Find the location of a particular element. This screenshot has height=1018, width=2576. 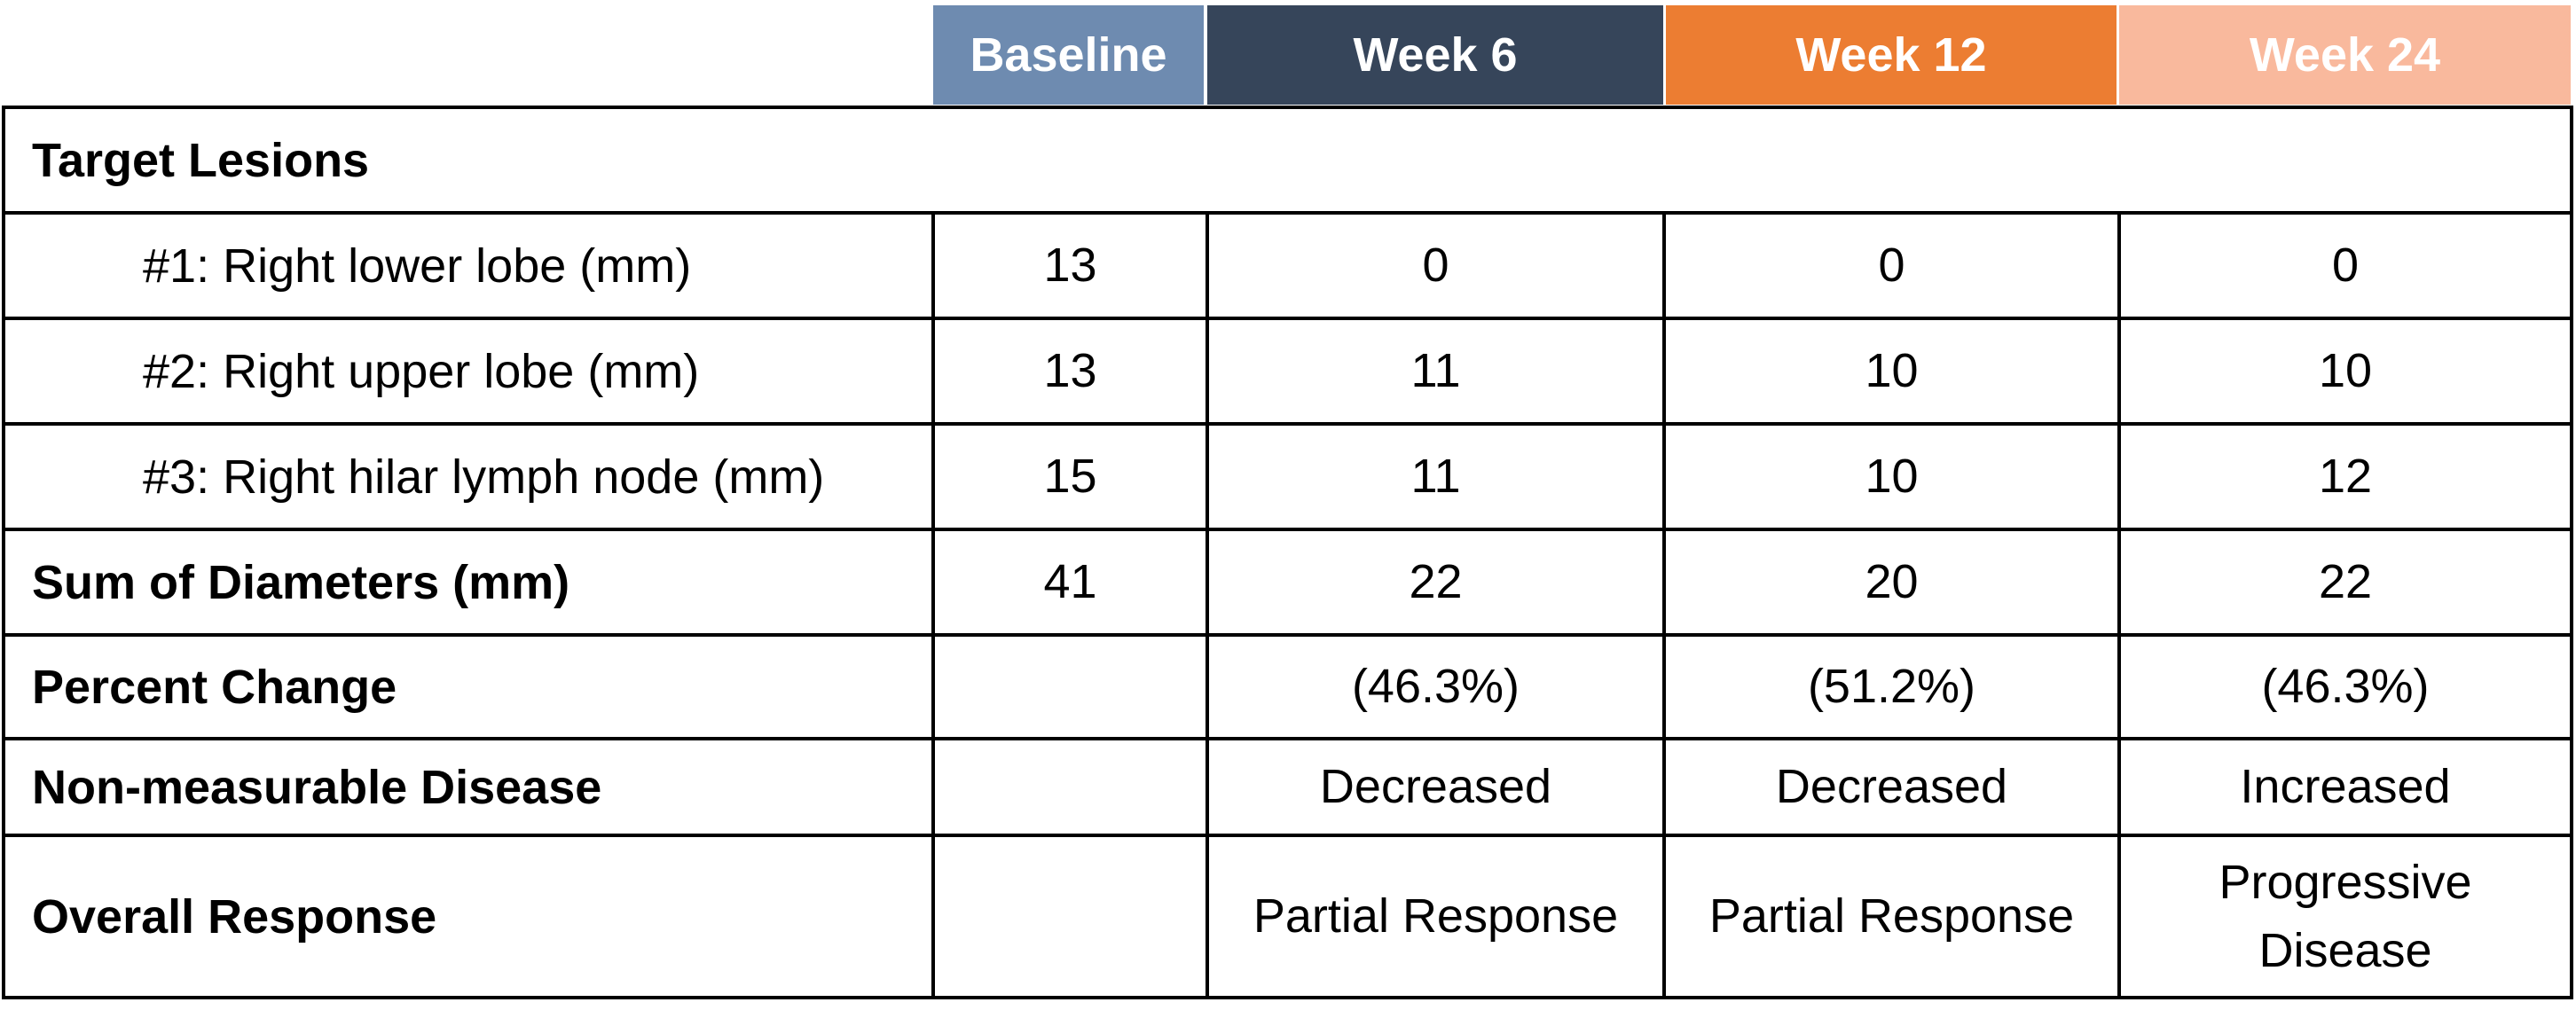

cell-percent-week-12: (51.2%) is located at coordinates (1891, 687).